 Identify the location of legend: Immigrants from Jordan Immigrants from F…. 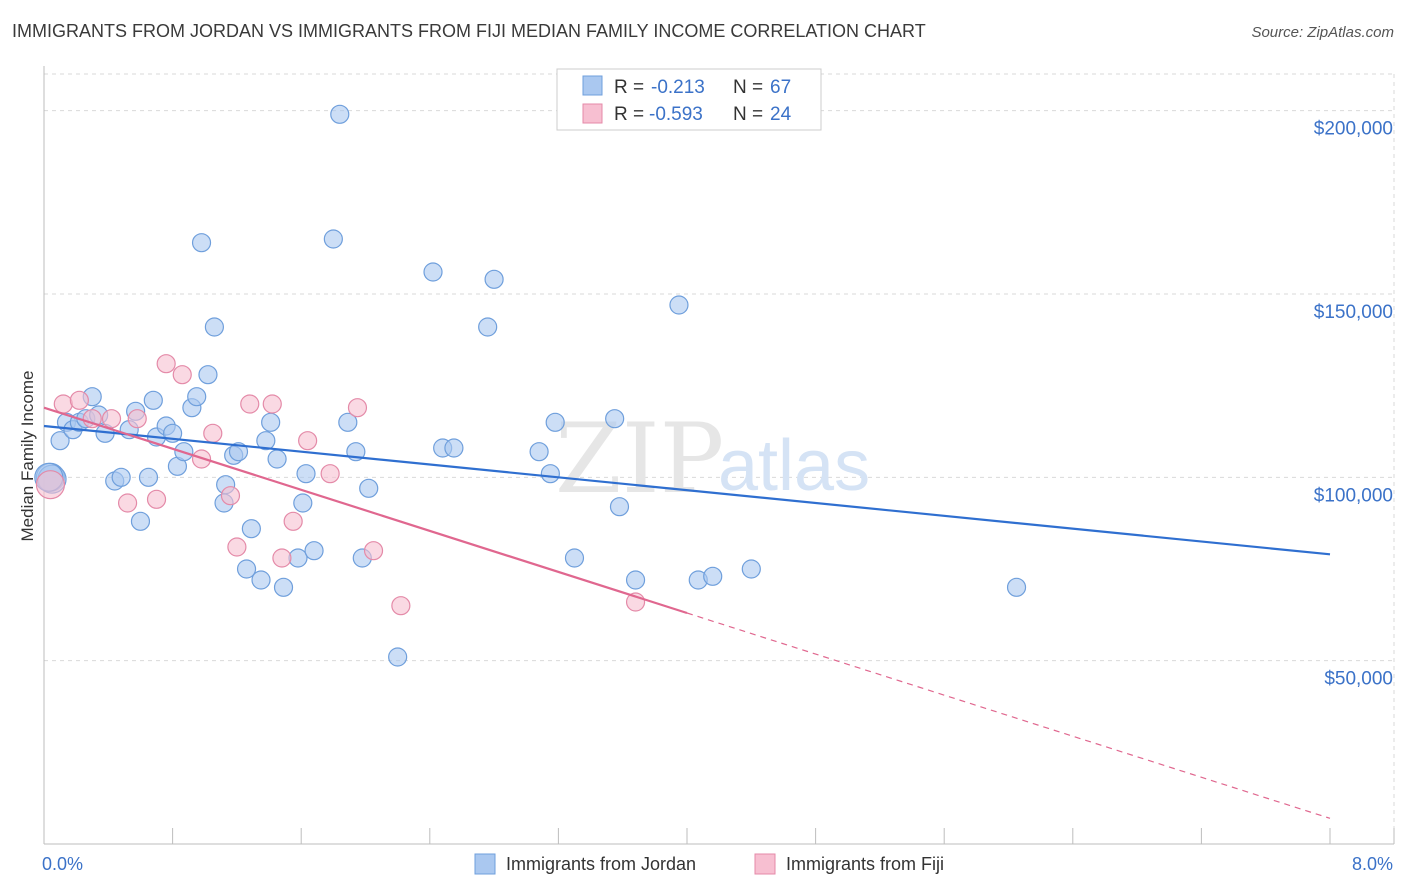
(709, 864).